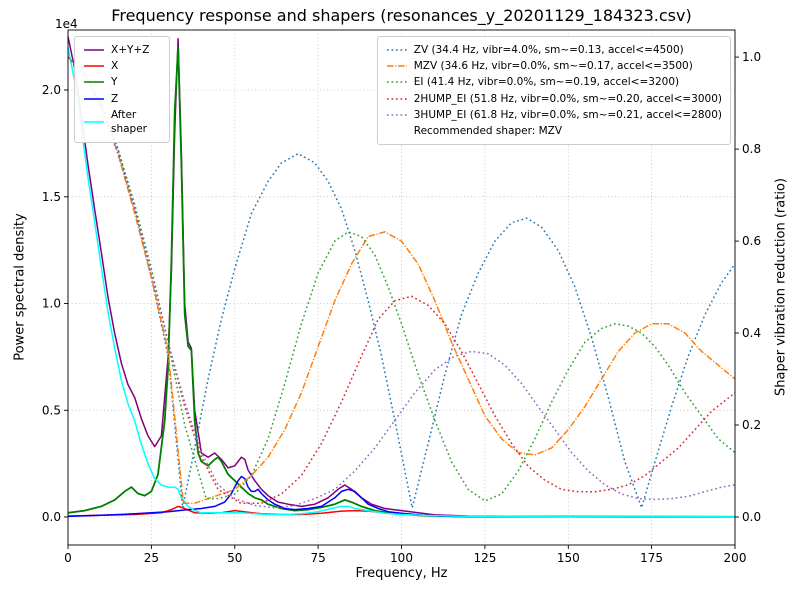 Image resolution: width=800 pixels, height=600 pixels. Describe the element at coordinates (751, 333) in the screenshot. I see `y-right-tick-label: 0.4` at that location.